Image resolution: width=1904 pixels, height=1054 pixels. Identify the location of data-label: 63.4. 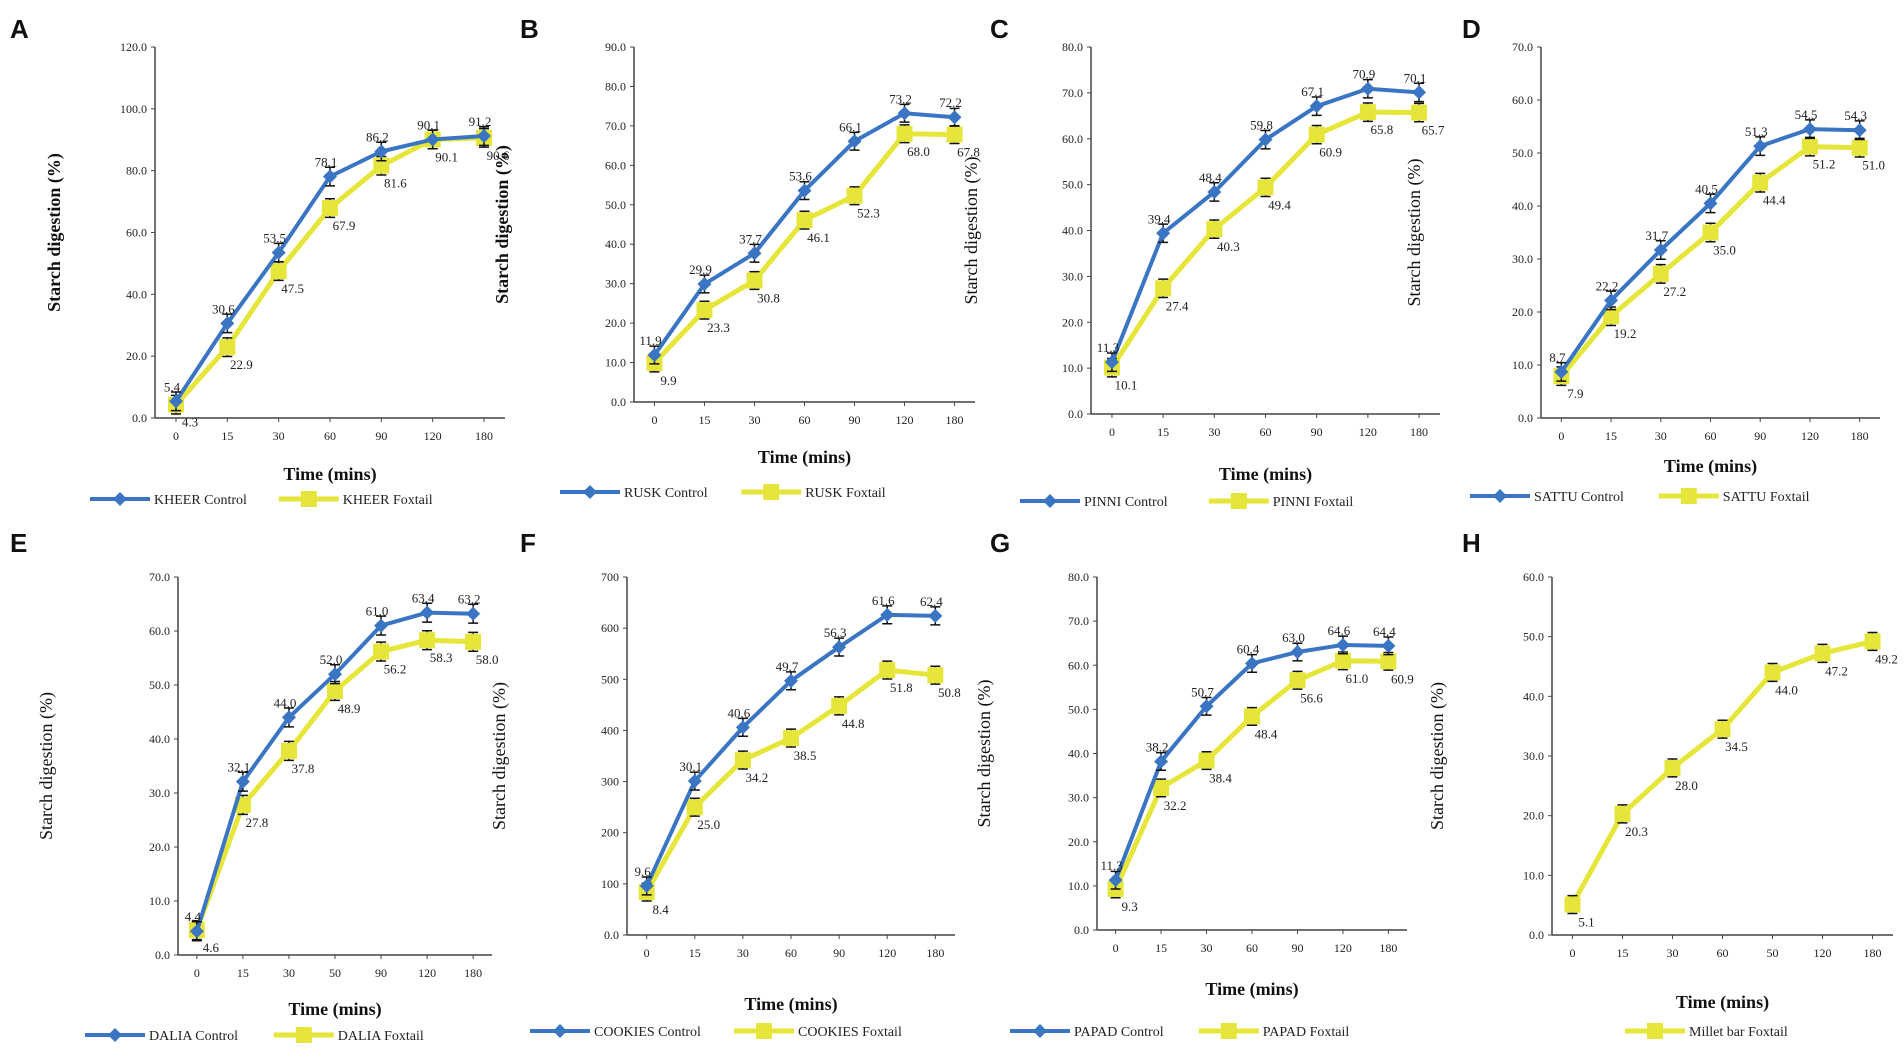
(423, 598).